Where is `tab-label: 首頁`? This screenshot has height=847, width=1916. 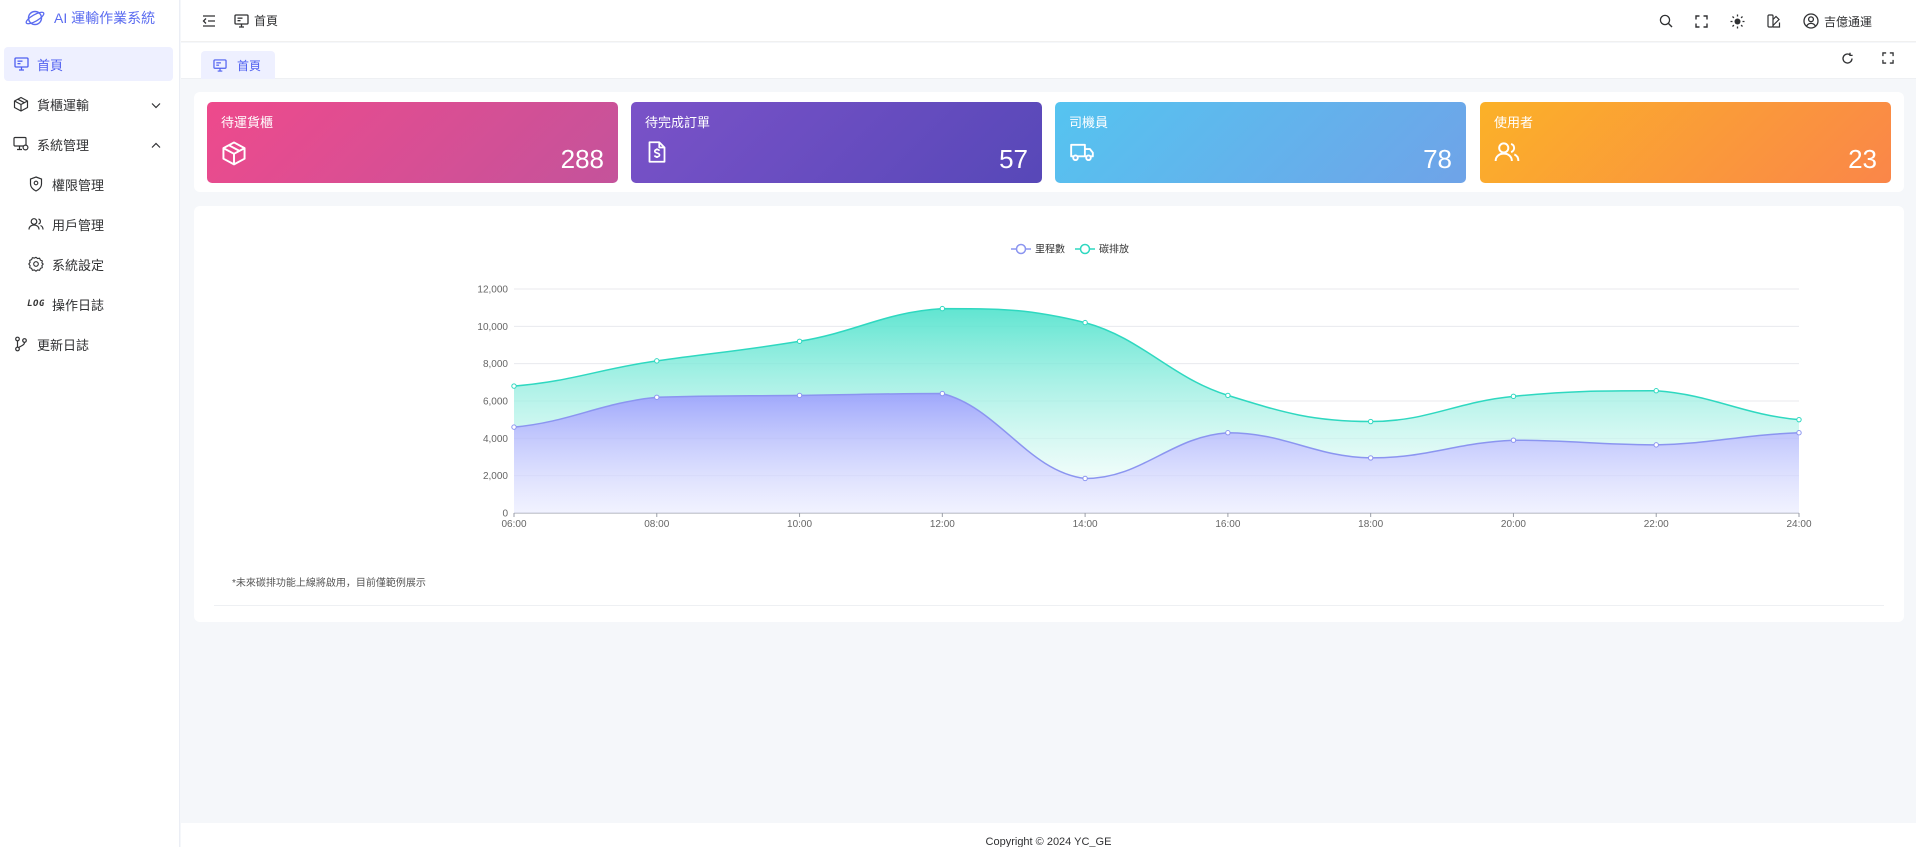
tab-label: 首頁 is located at coordinates (249, 65).